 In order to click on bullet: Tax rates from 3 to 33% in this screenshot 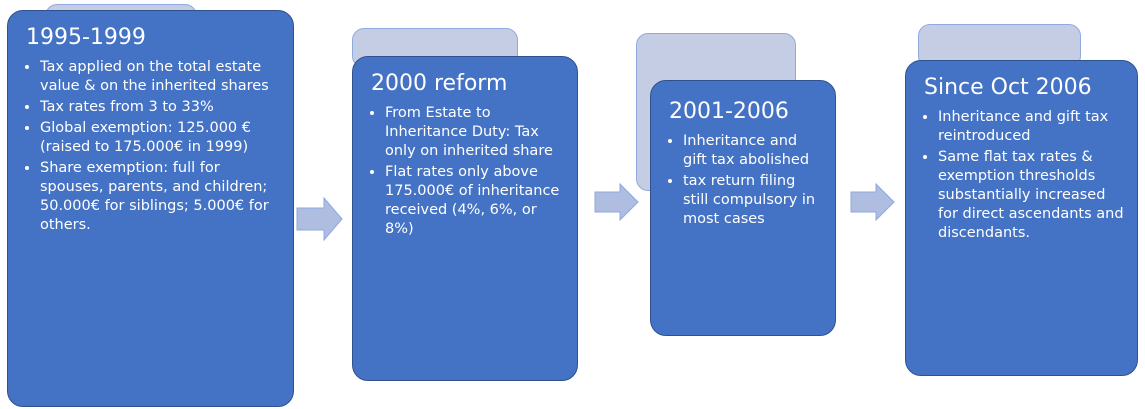, I will do `click(160, 107)`.